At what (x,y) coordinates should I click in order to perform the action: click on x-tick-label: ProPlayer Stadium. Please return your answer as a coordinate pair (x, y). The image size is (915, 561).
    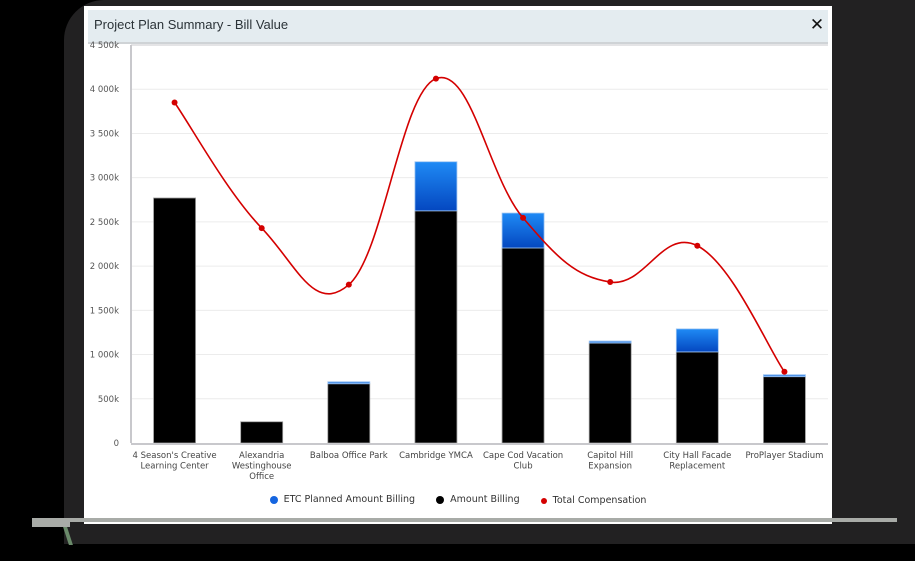
    Looking at the image, I should click on (784, 456).